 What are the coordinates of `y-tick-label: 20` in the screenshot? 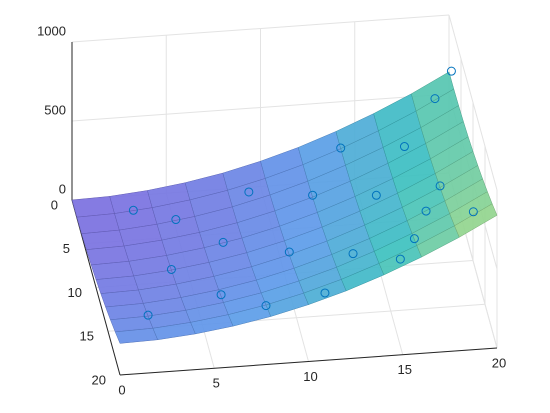 It's located at (99, 379).